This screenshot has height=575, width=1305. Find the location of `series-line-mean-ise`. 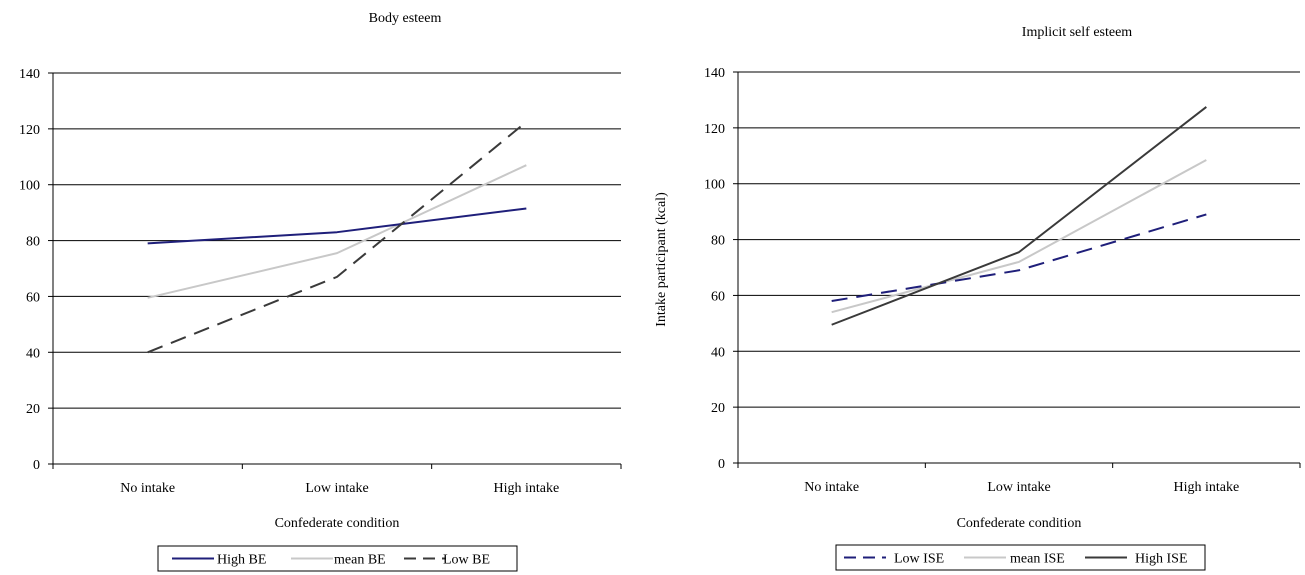

series-line-mean-ise is located at coordinates (1019, 236).